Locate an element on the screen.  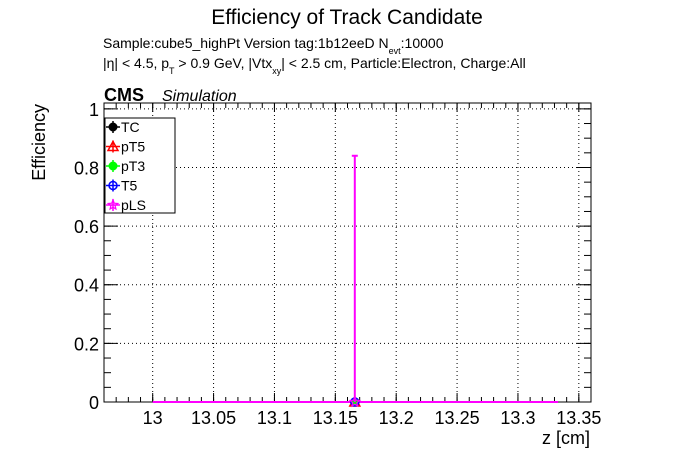
legend: TC pT5 pT3 T5 pLS is located at coordinates (140, 165).